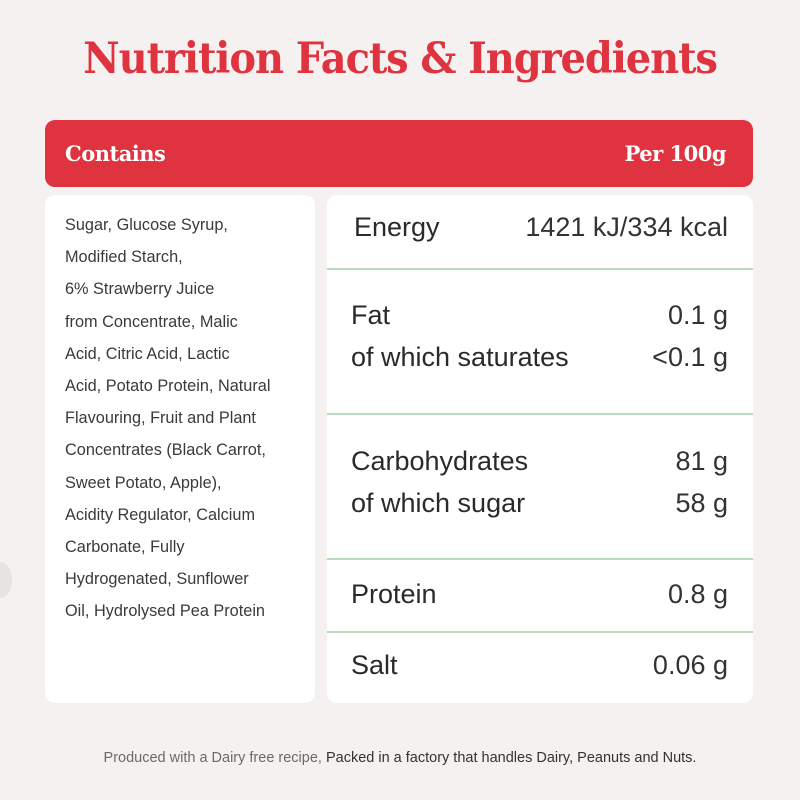 The image size is (800, 800). What do you see at coordinates (165, 611) in the screenshot?
I see `ingredient-line: Oil, Hydrolysed Pea Protein` at bounding box center [165, 611].